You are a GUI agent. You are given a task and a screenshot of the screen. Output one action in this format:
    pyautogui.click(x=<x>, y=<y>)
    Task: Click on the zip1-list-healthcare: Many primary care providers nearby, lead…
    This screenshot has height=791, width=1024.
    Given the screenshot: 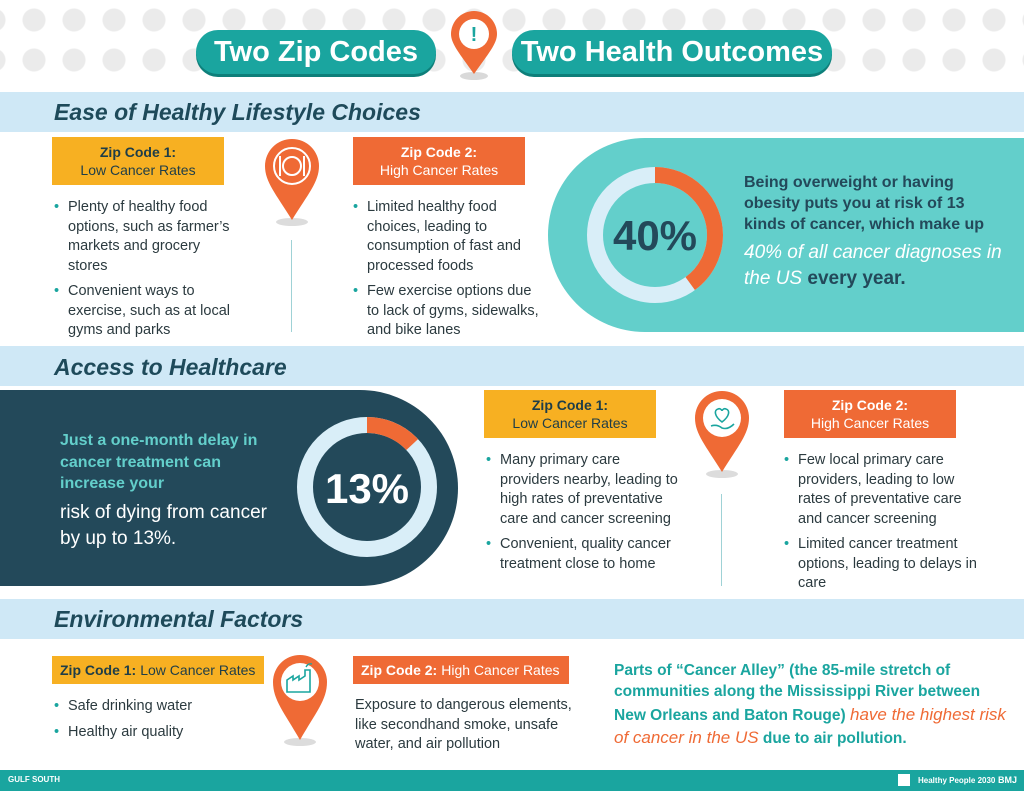 What is the action you would take?
    pyautogui.click(x=584, y=515)
    